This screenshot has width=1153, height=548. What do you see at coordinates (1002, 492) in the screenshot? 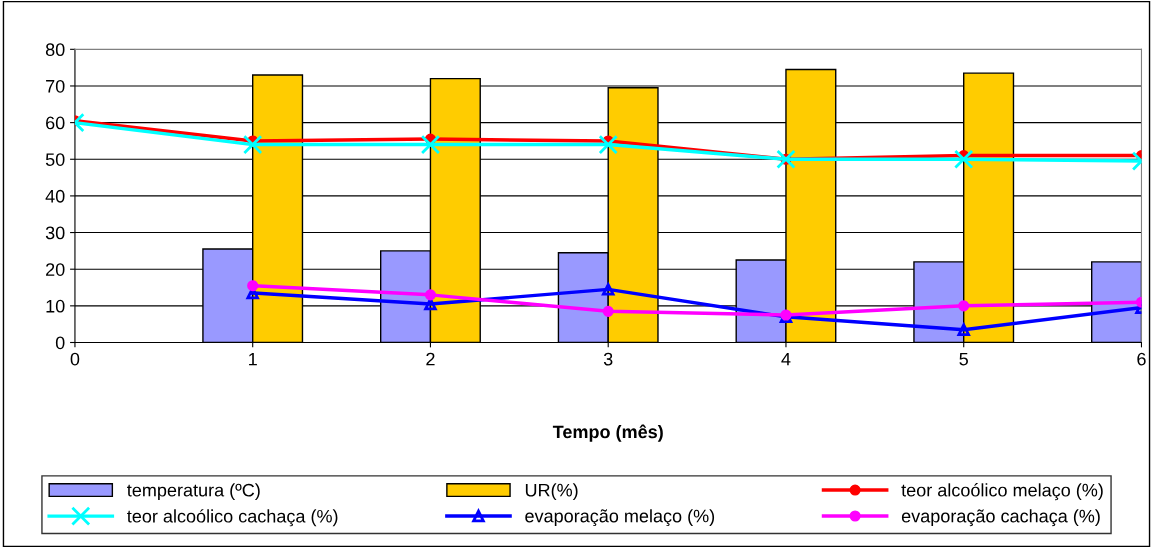
I see `legend-label: teor alcoólico melaço (%)` at bounding box center [1002, 492].